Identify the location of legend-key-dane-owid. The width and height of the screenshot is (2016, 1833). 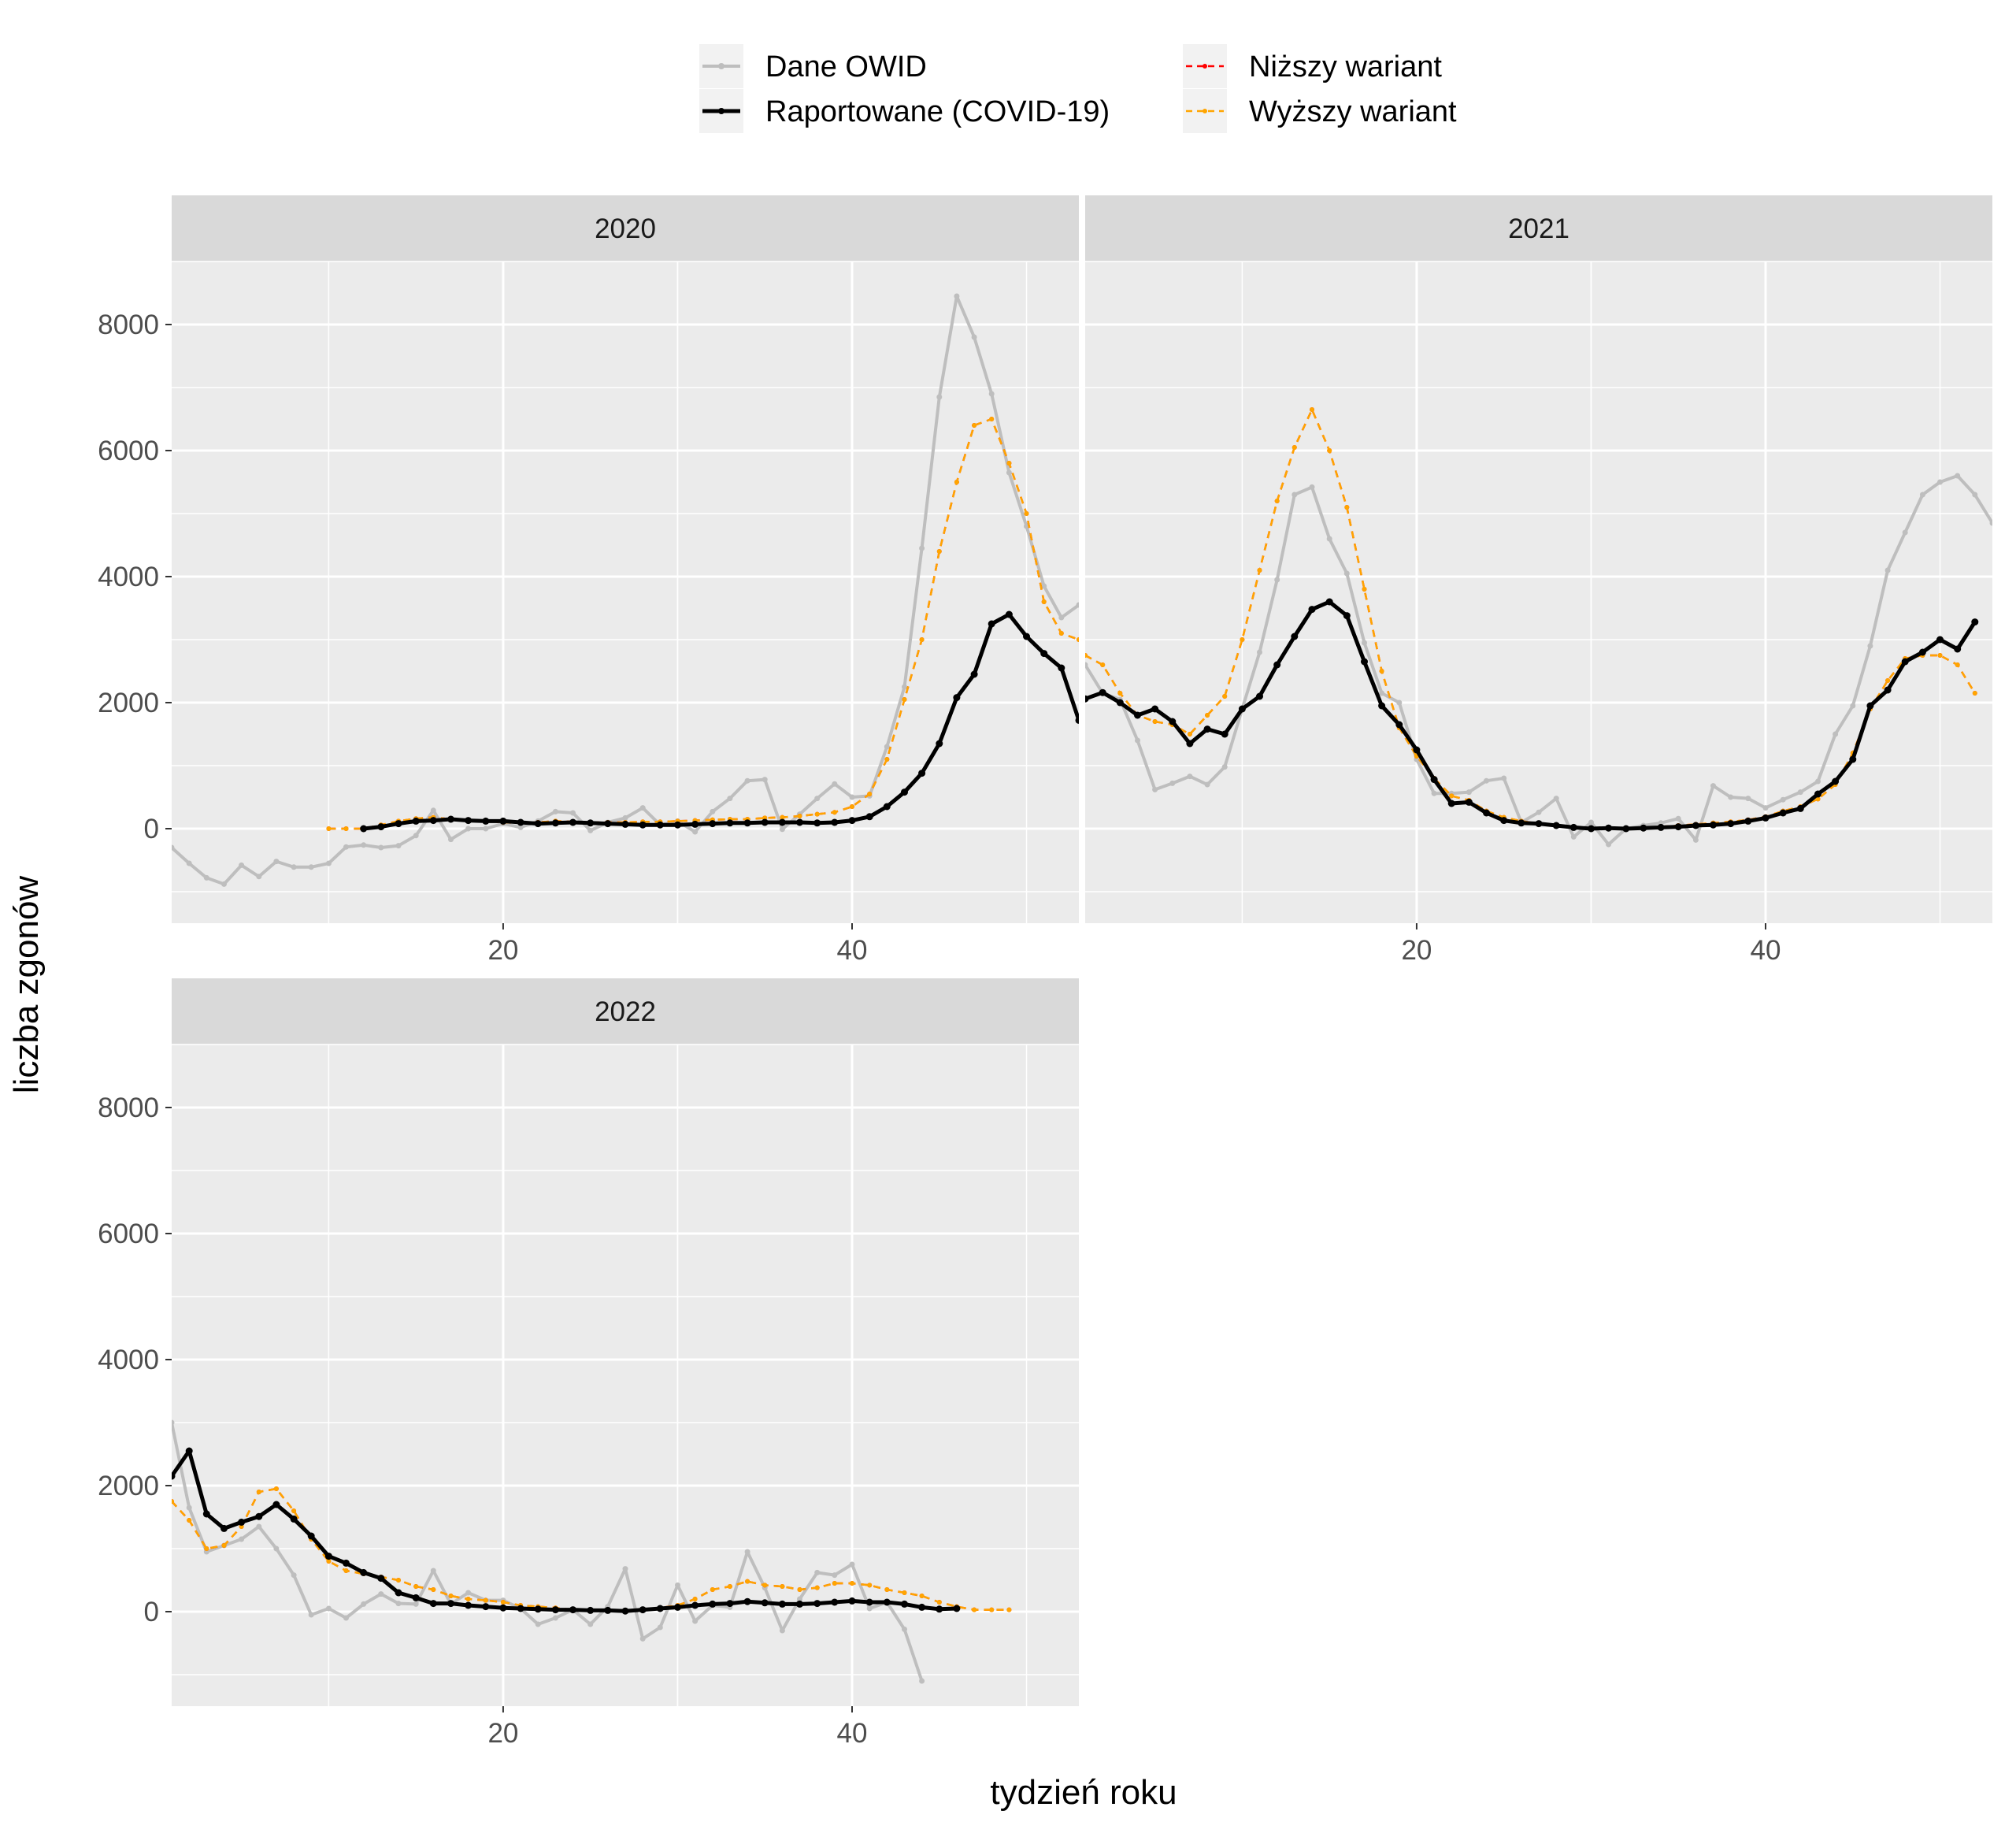
(721, 66).